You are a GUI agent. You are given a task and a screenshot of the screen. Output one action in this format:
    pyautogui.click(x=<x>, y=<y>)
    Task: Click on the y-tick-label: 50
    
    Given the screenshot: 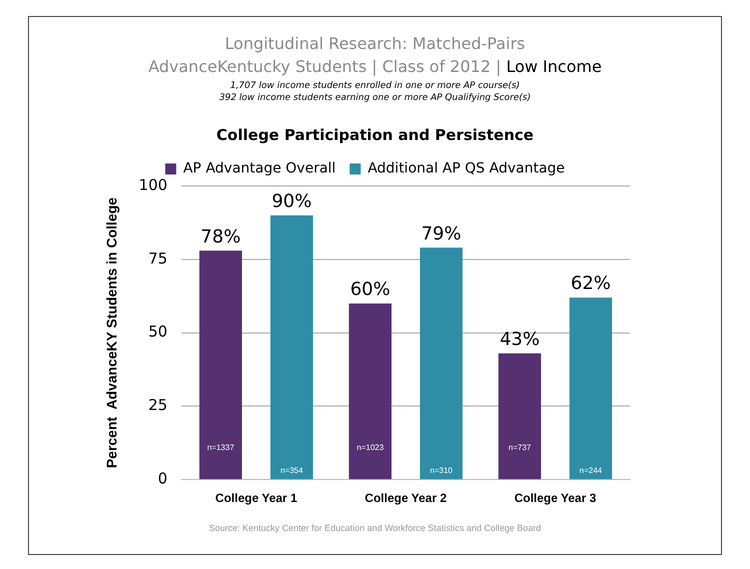 What is the action you would take?
    pyautogui.click(x=158, y=331)
    